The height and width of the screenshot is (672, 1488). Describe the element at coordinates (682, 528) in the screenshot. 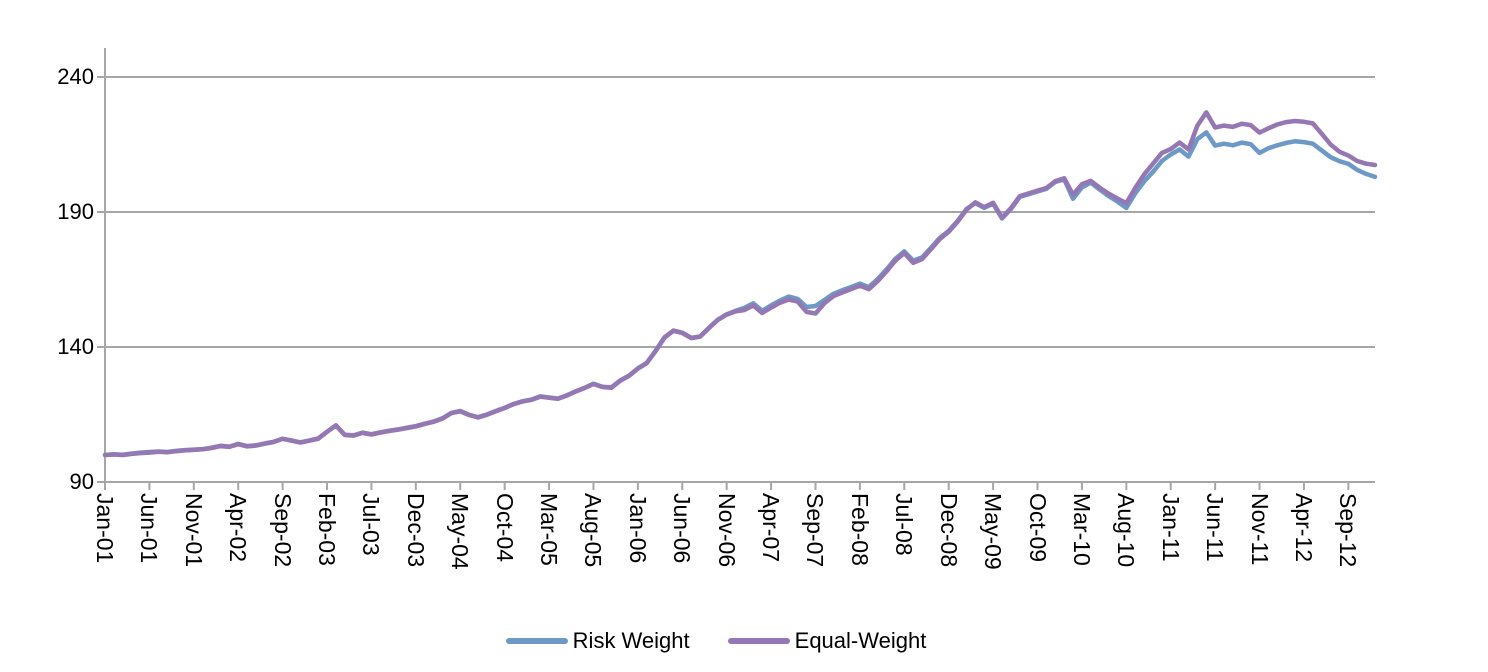

I see `x-axis-tick-label: Jun-06` at that location.